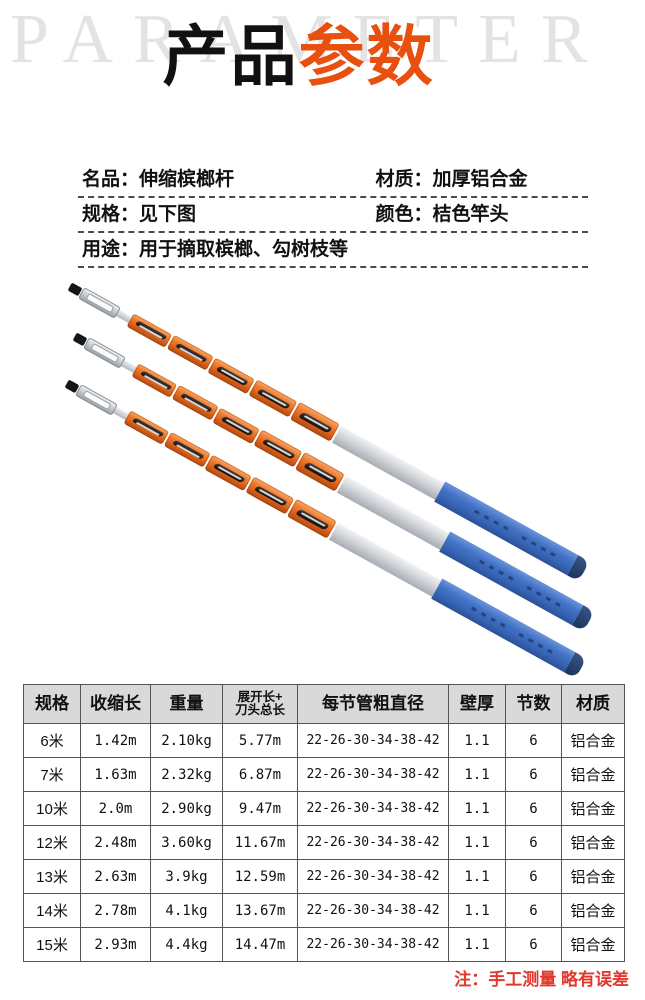 The image size is (645, 1000). Describe the element at coordinates (186, 910) in the screenshot. I see `table-cell: 4.1kg` at that location.